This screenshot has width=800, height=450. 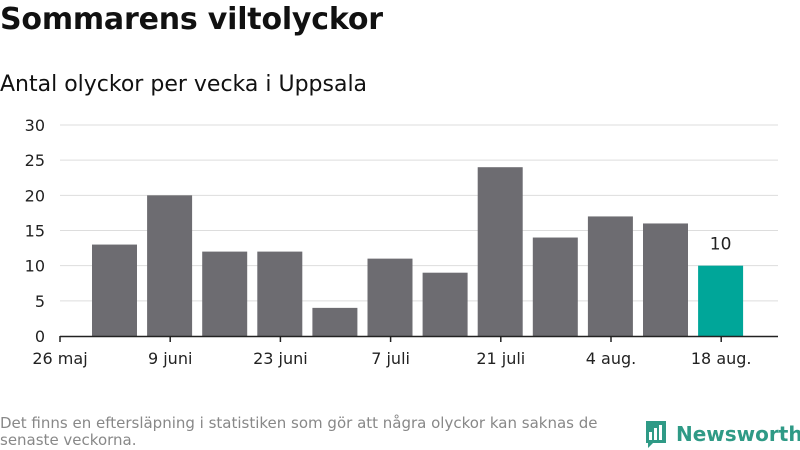 I want to click on newsworthy-logo: Newsworthy, so click(x=722, y=434).